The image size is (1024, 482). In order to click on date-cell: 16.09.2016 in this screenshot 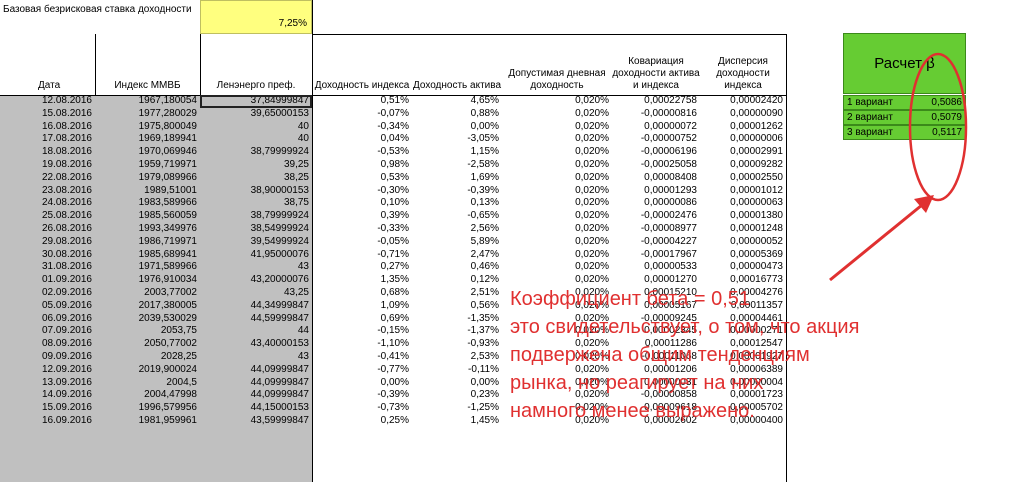, I will do `click(66, 420)`.